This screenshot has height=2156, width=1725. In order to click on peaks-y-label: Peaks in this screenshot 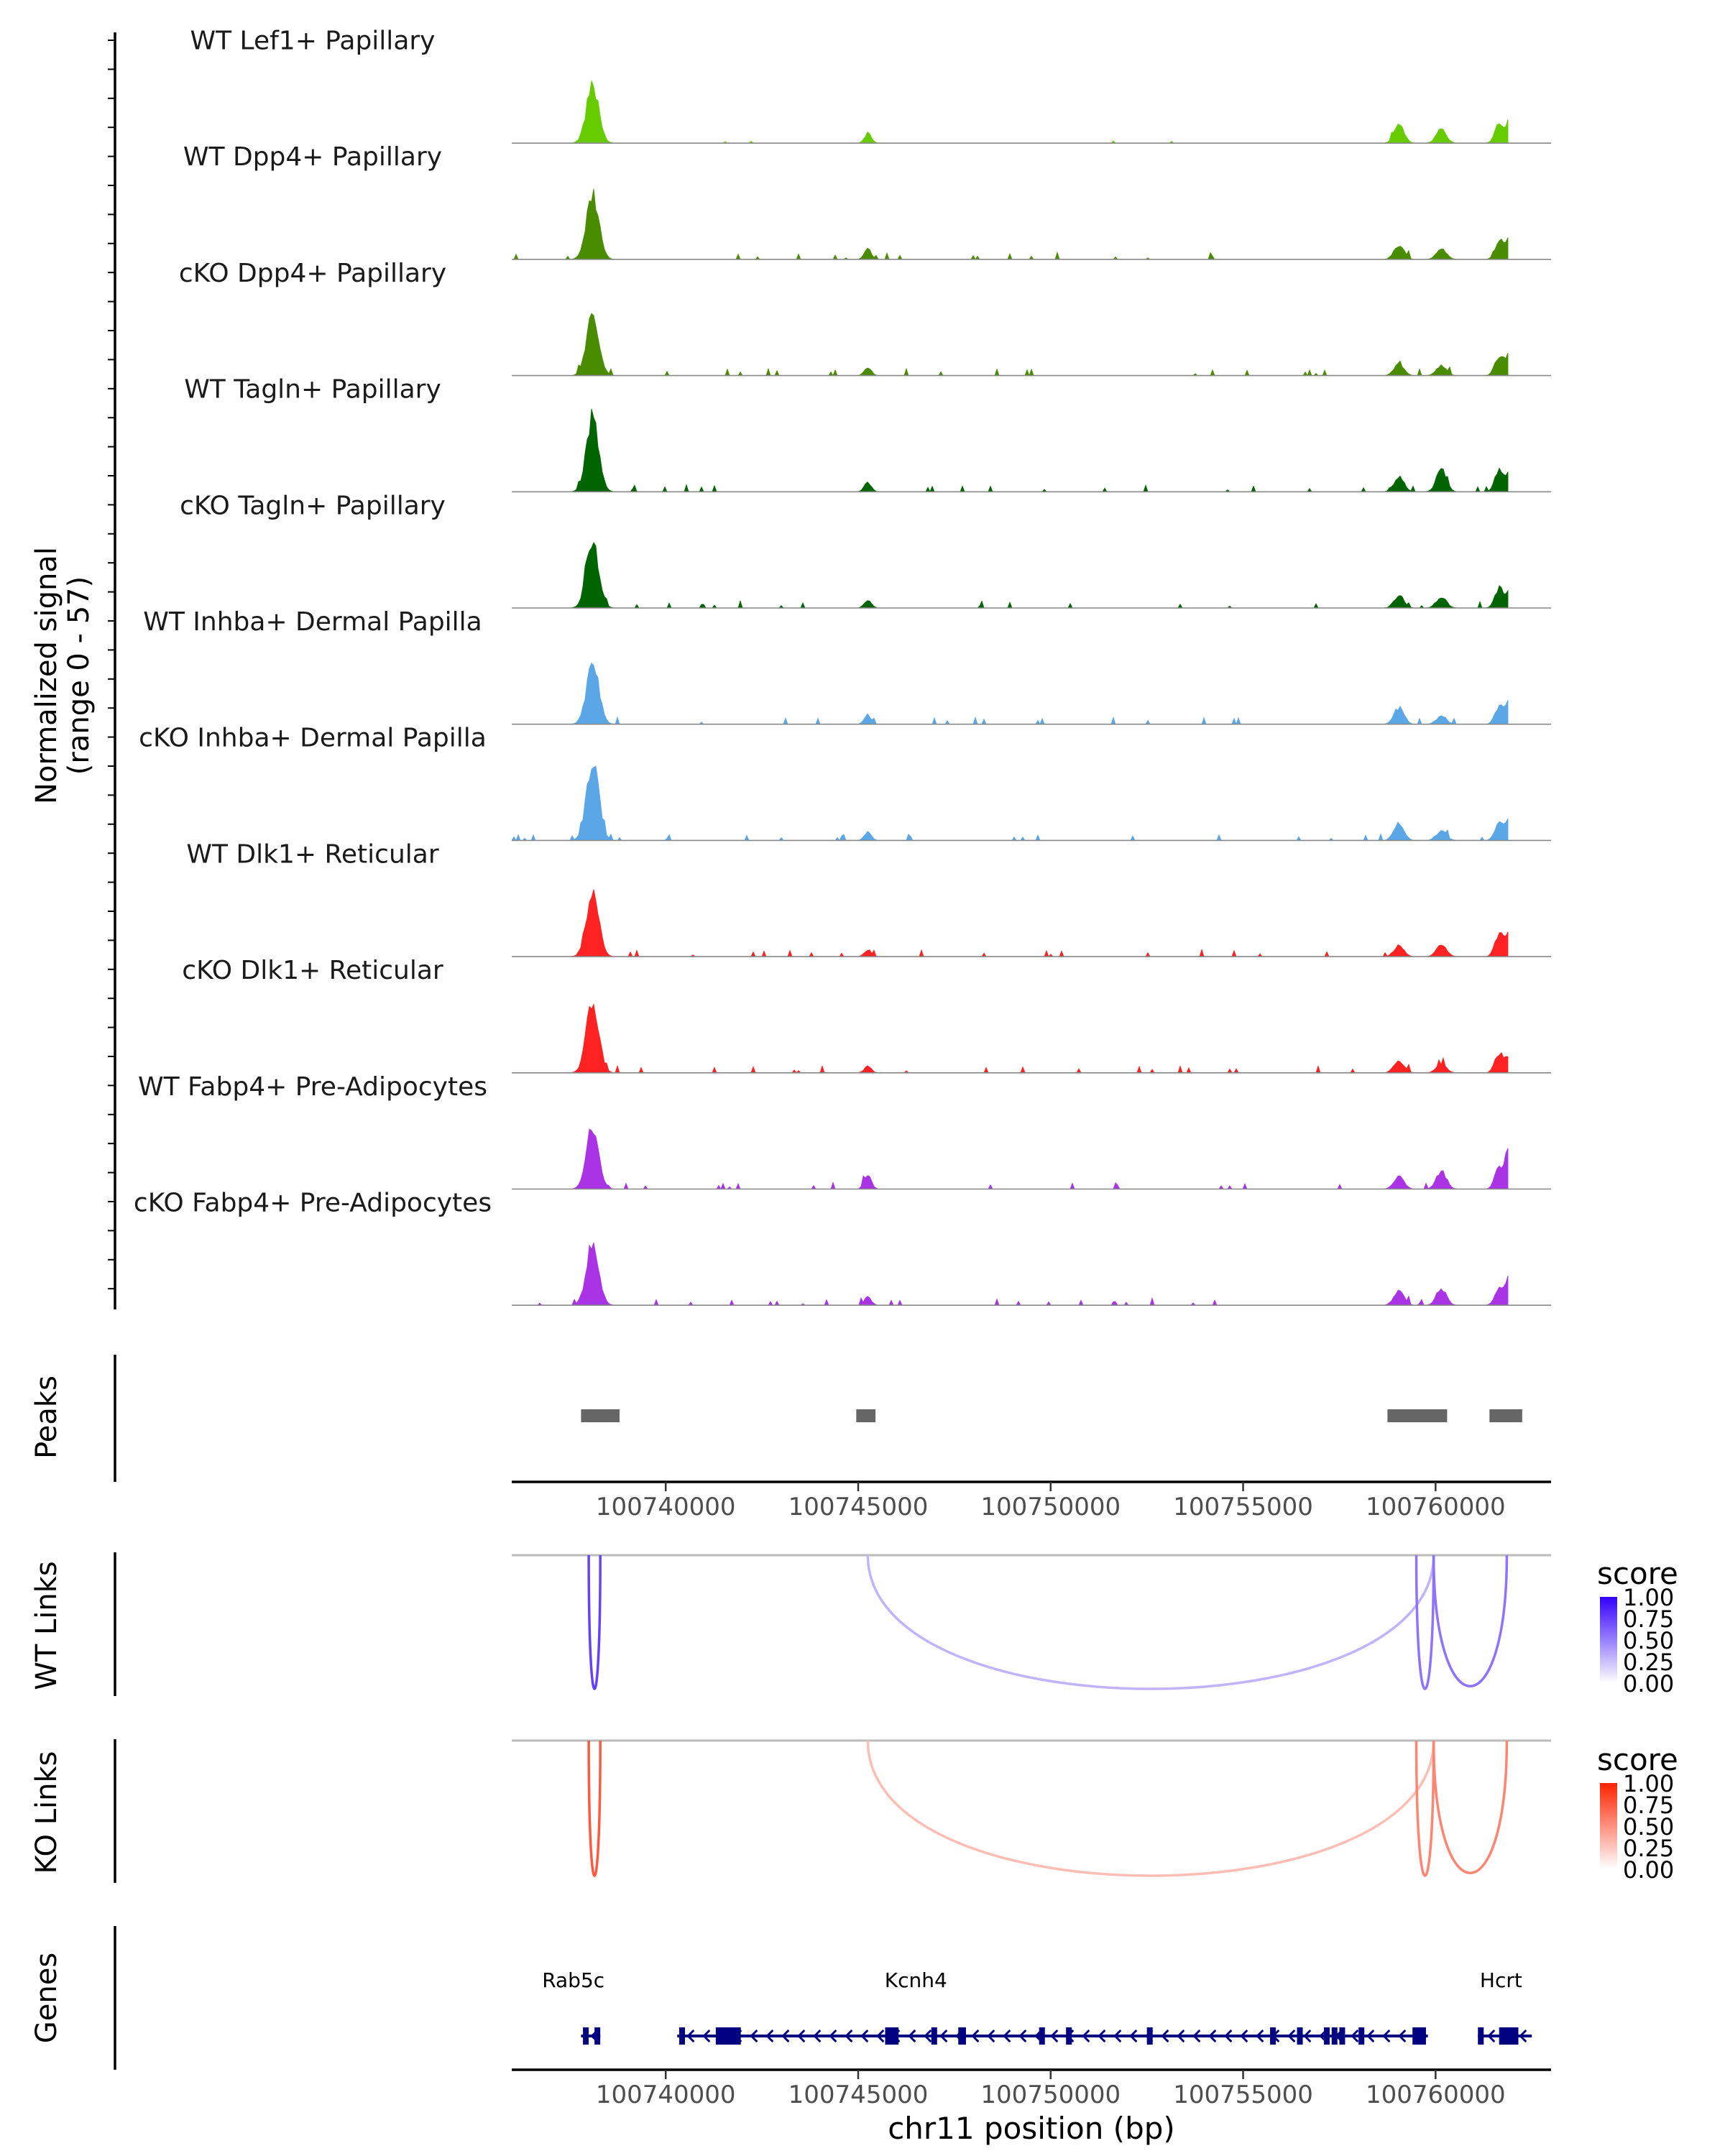, I will do `click(46, 1417)`.